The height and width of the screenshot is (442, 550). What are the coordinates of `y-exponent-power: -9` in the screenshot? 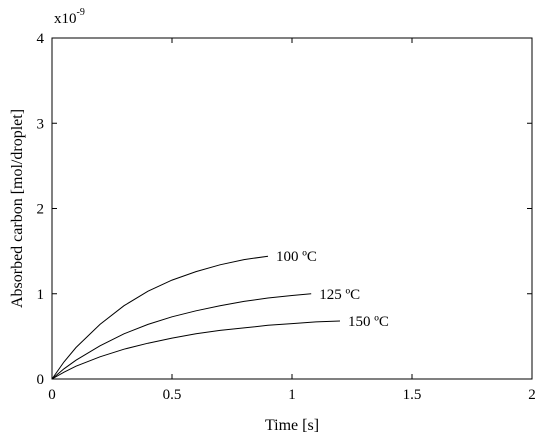 It's located at (81, 12).